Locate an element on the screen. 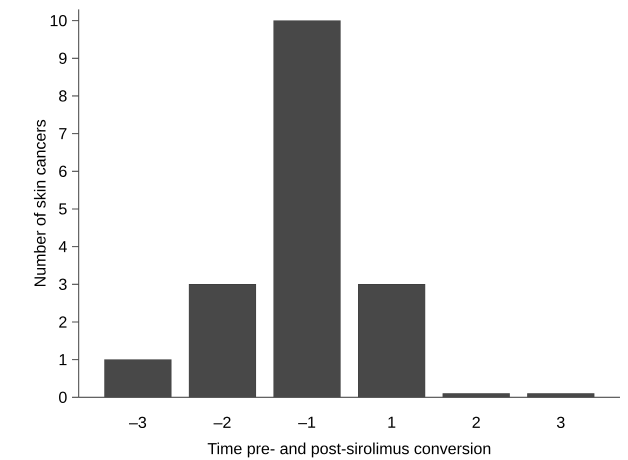 This screenshot has height=460, width=628. y-tick-label: 6 is located at coordinates (63, 171).